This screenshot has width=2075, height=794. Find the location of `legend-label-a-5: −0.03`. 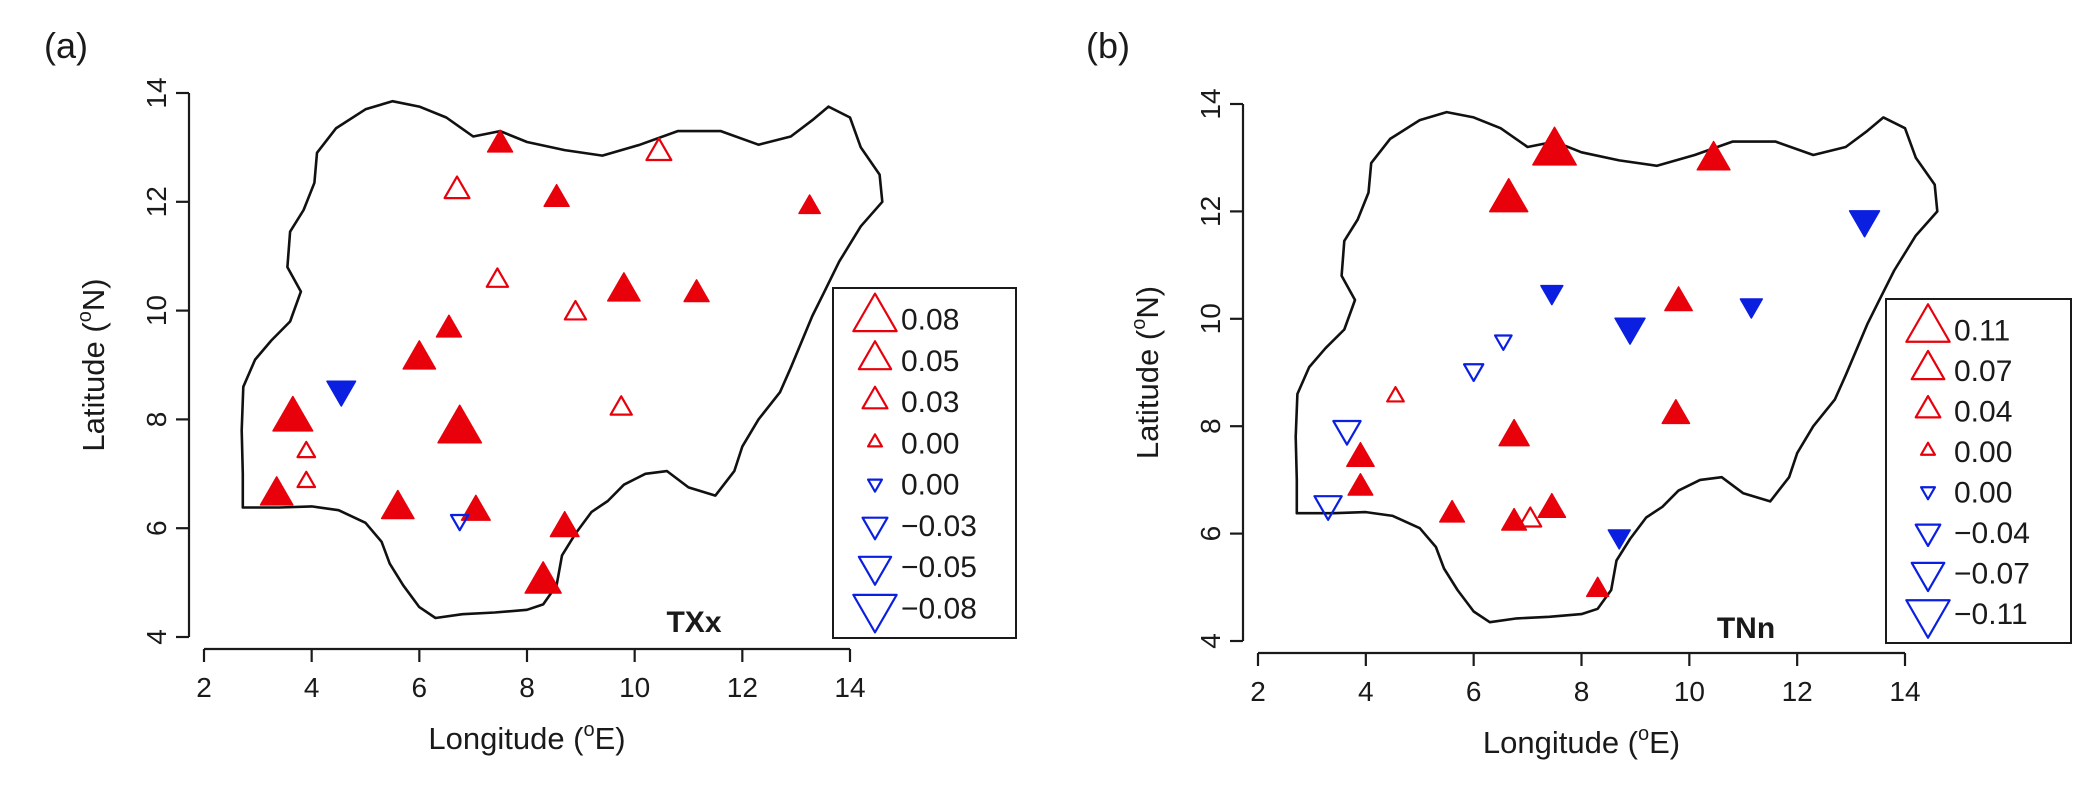

legend-label-a-5: −0.03 is located at coordinates (939, 526).